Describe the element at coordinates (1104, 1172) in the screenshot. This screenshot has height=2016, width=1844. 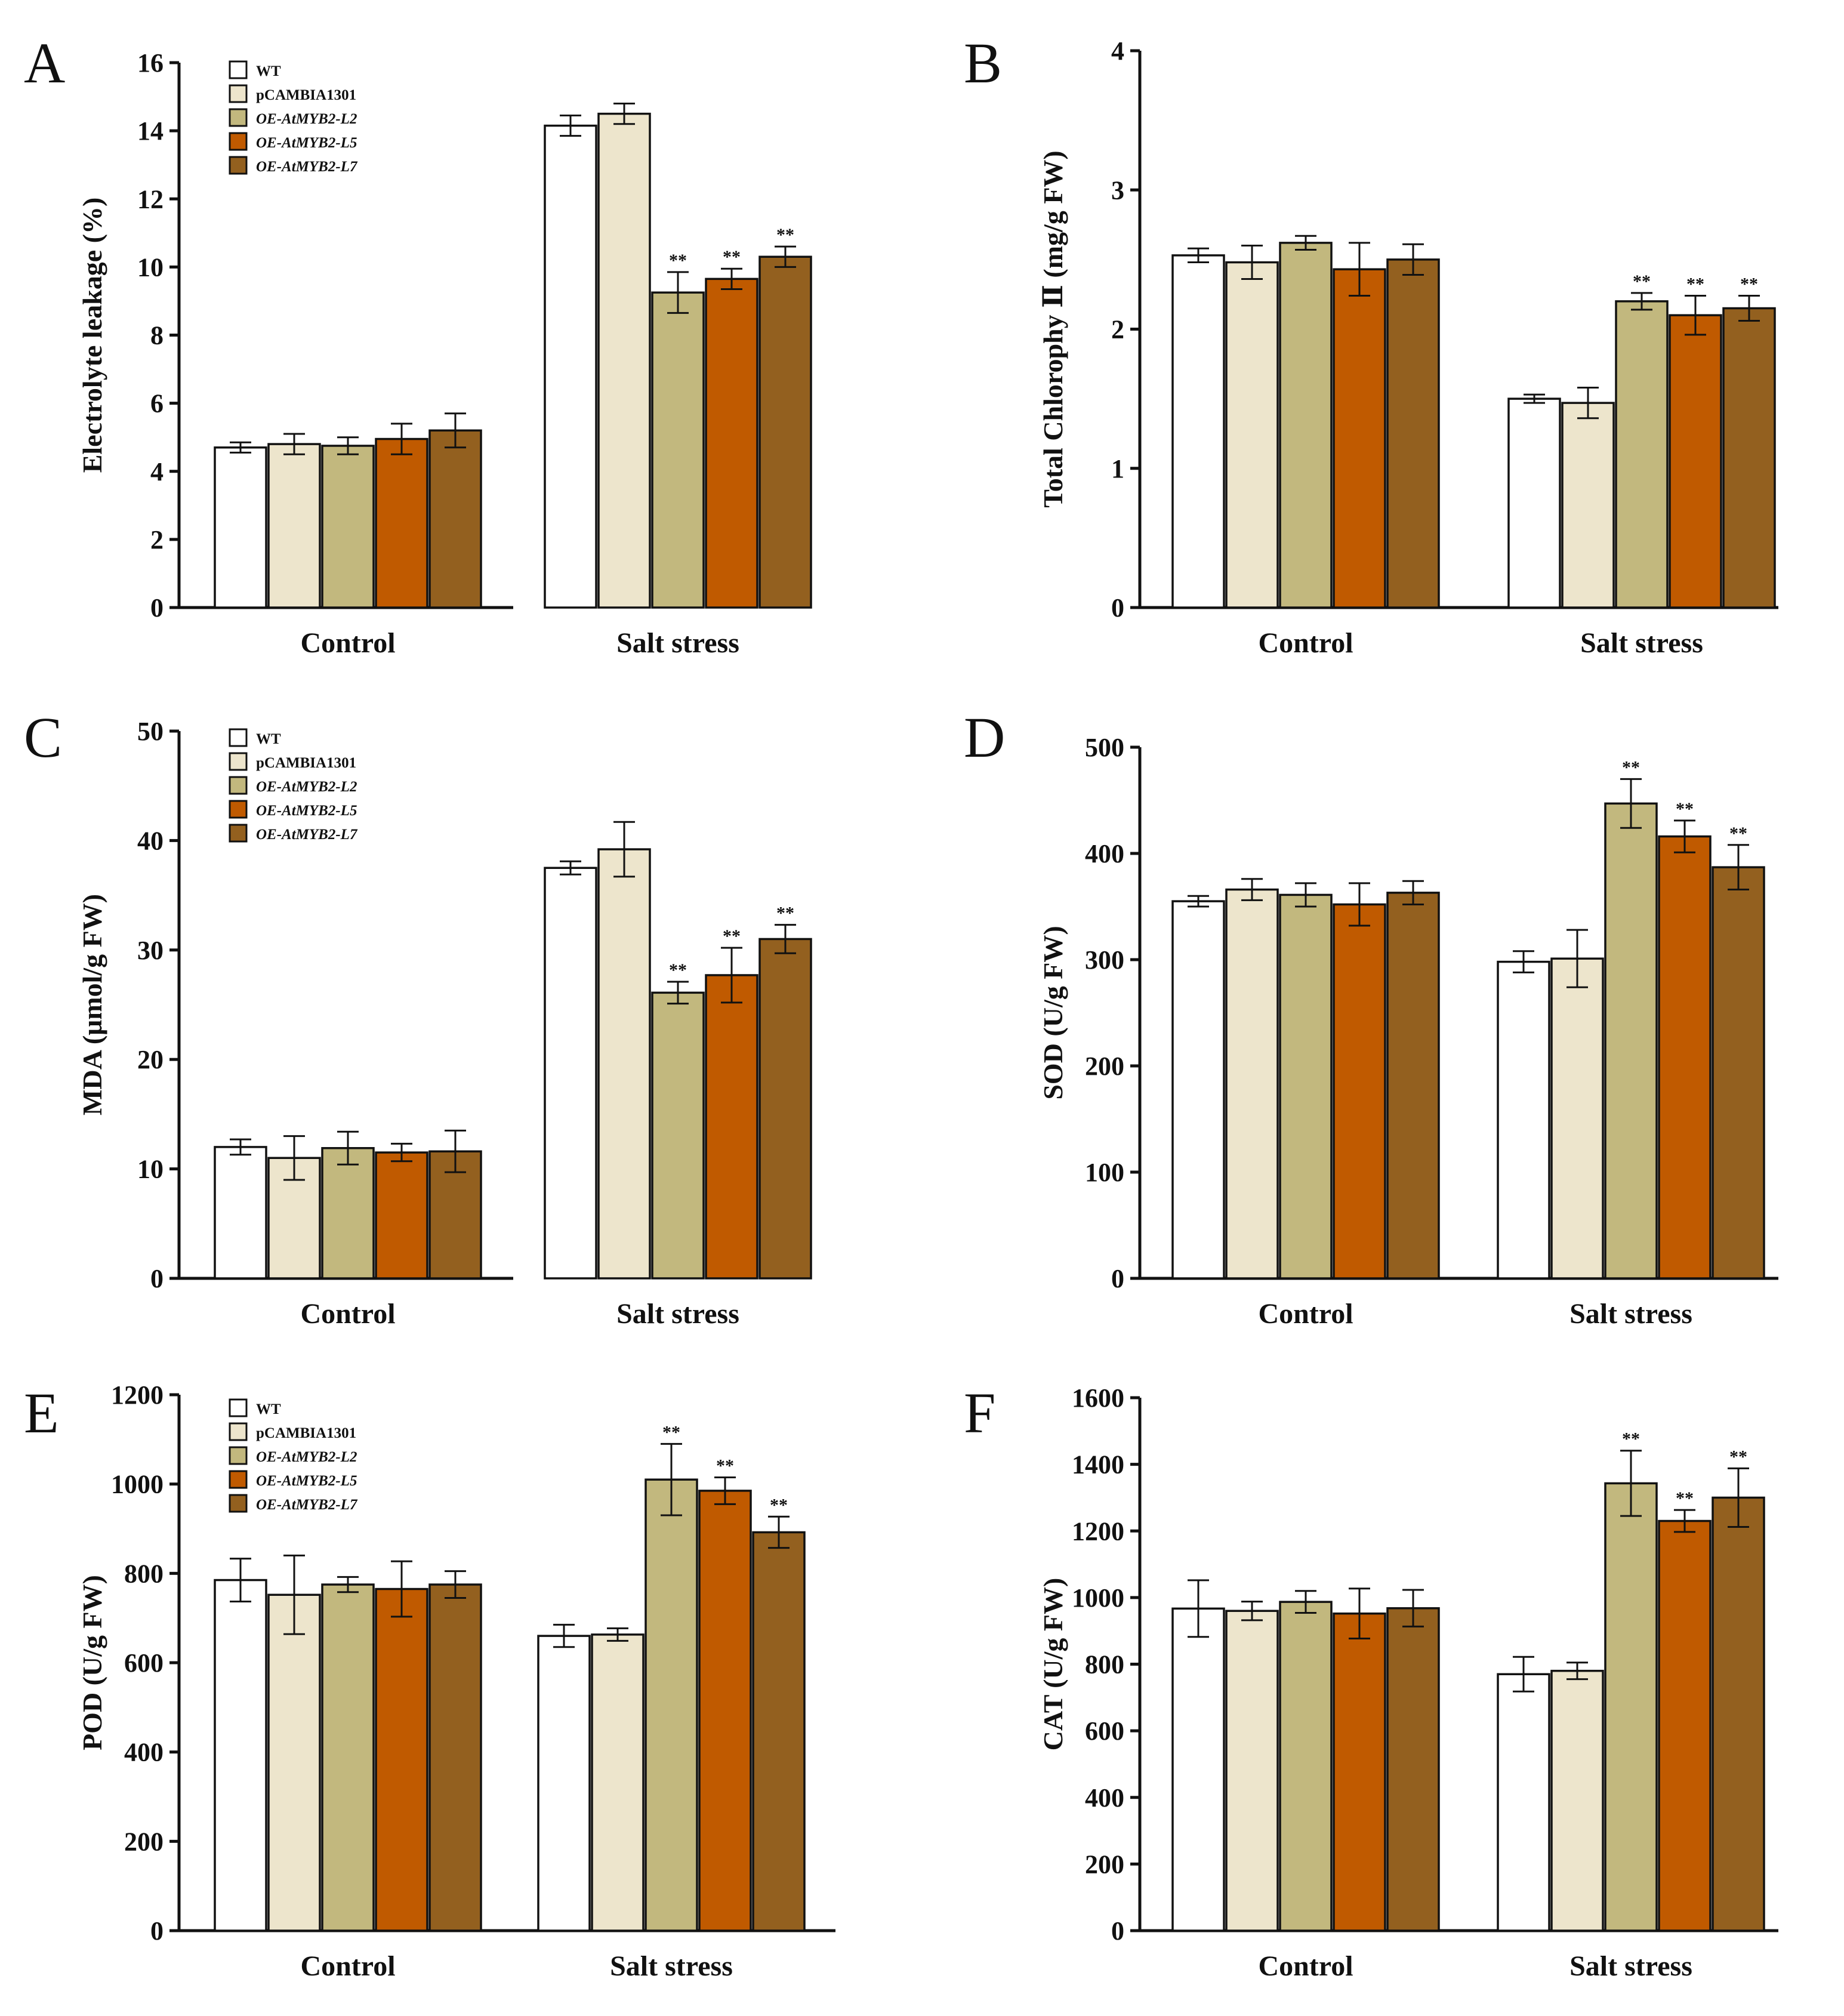
I see `y-tick-label: 100` at that location.